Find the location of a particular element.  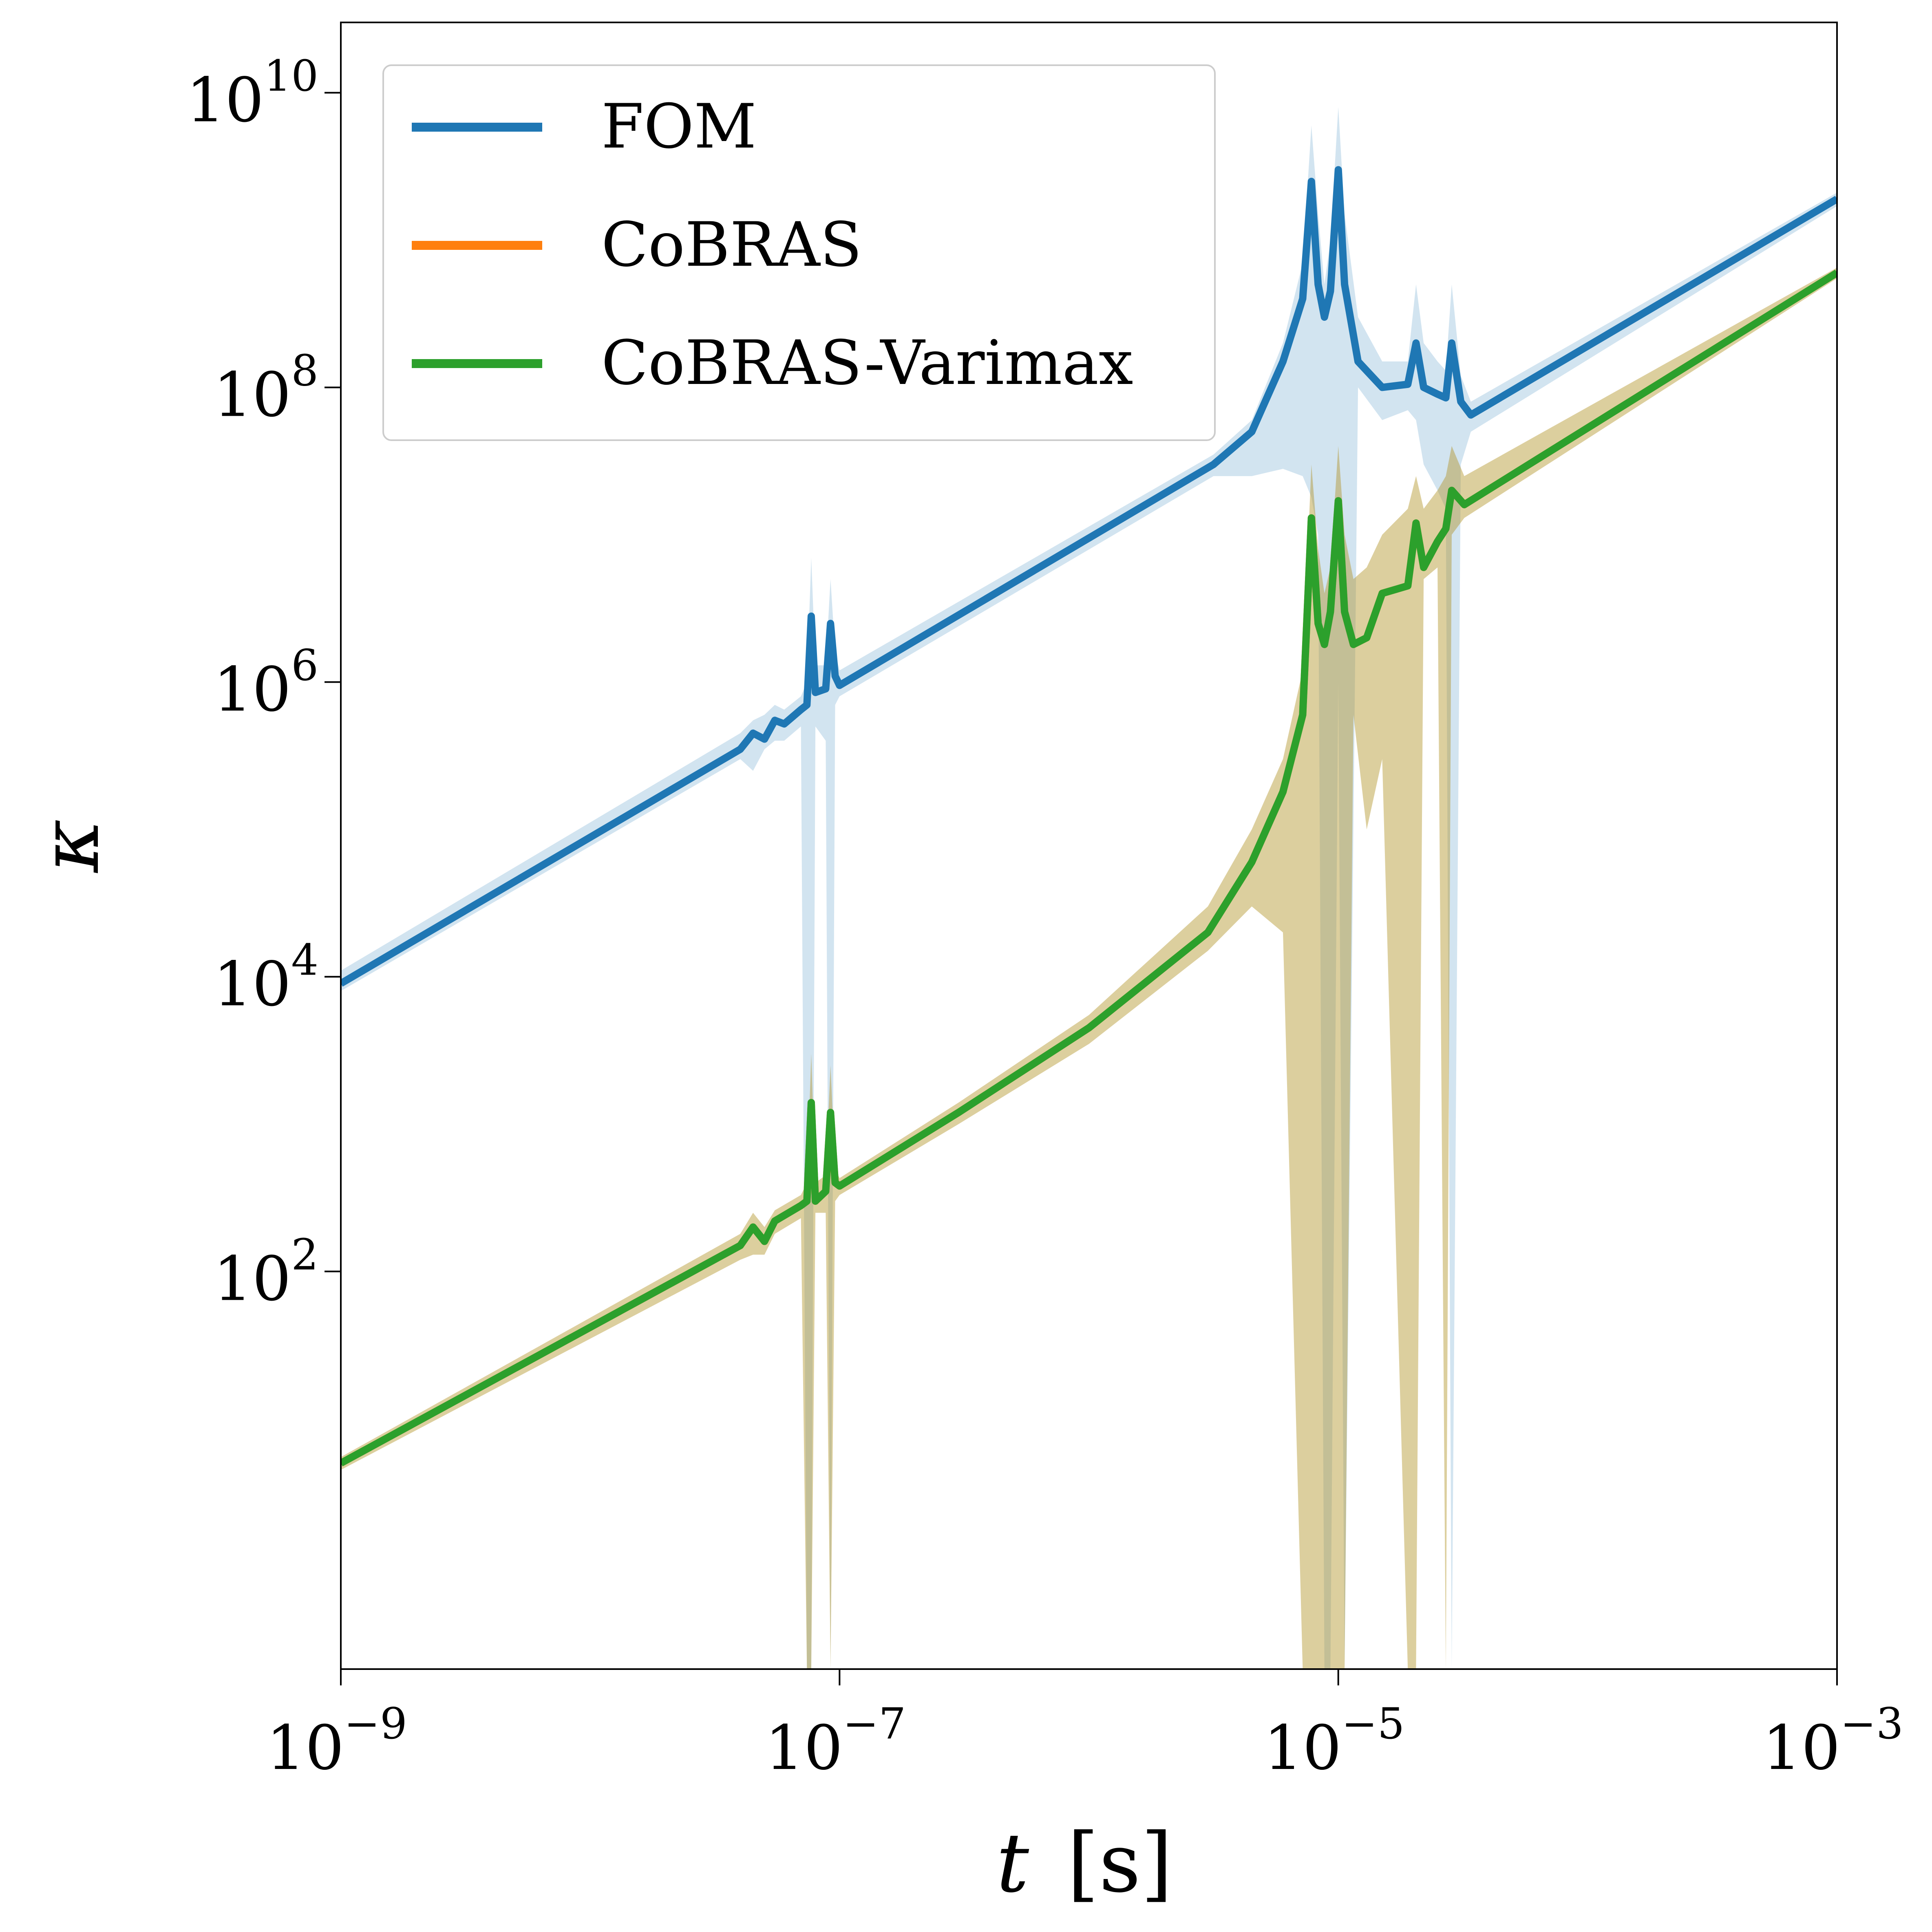

x-axis-ticks: 10⁻⁹ 10⁻⁷ 10⁻⁵ 10⁻³ is located at coordinates (1084, 1726).